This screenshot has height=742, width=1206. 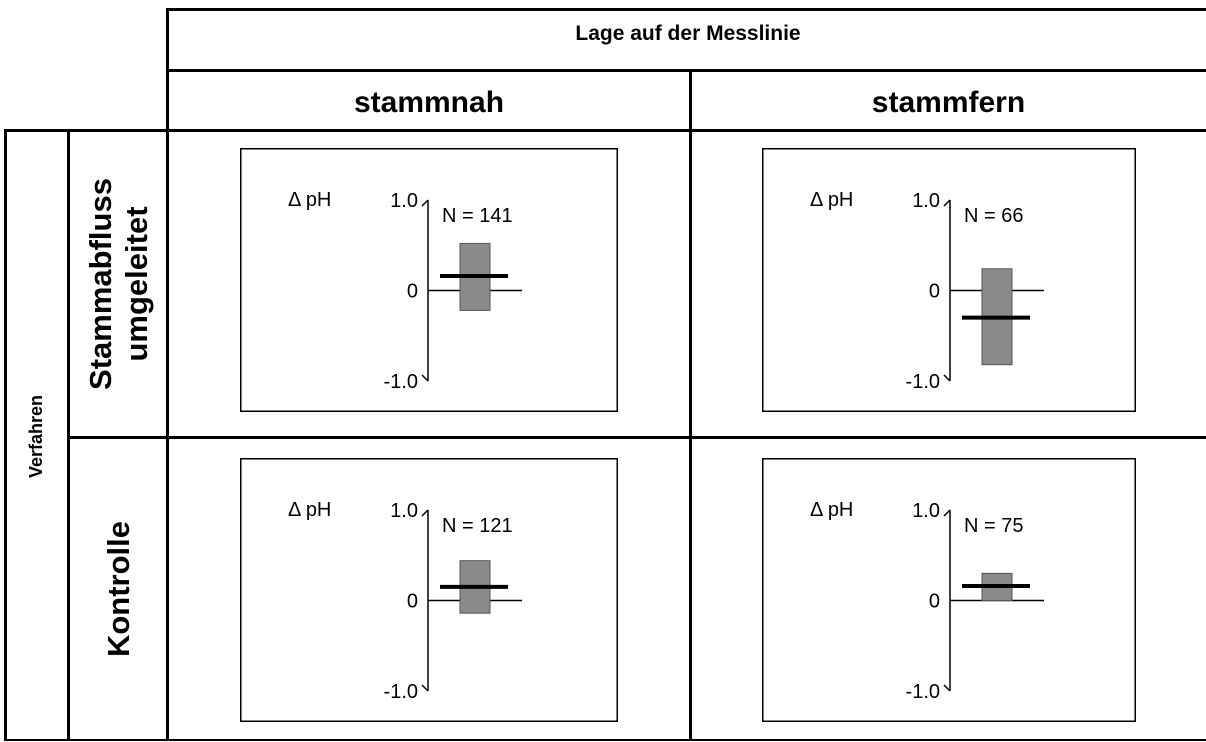 What do you see at coordinates (477, 216) in the screenshot?
I see `sample-size-label: N = 141` at bounding box center [477, 216].